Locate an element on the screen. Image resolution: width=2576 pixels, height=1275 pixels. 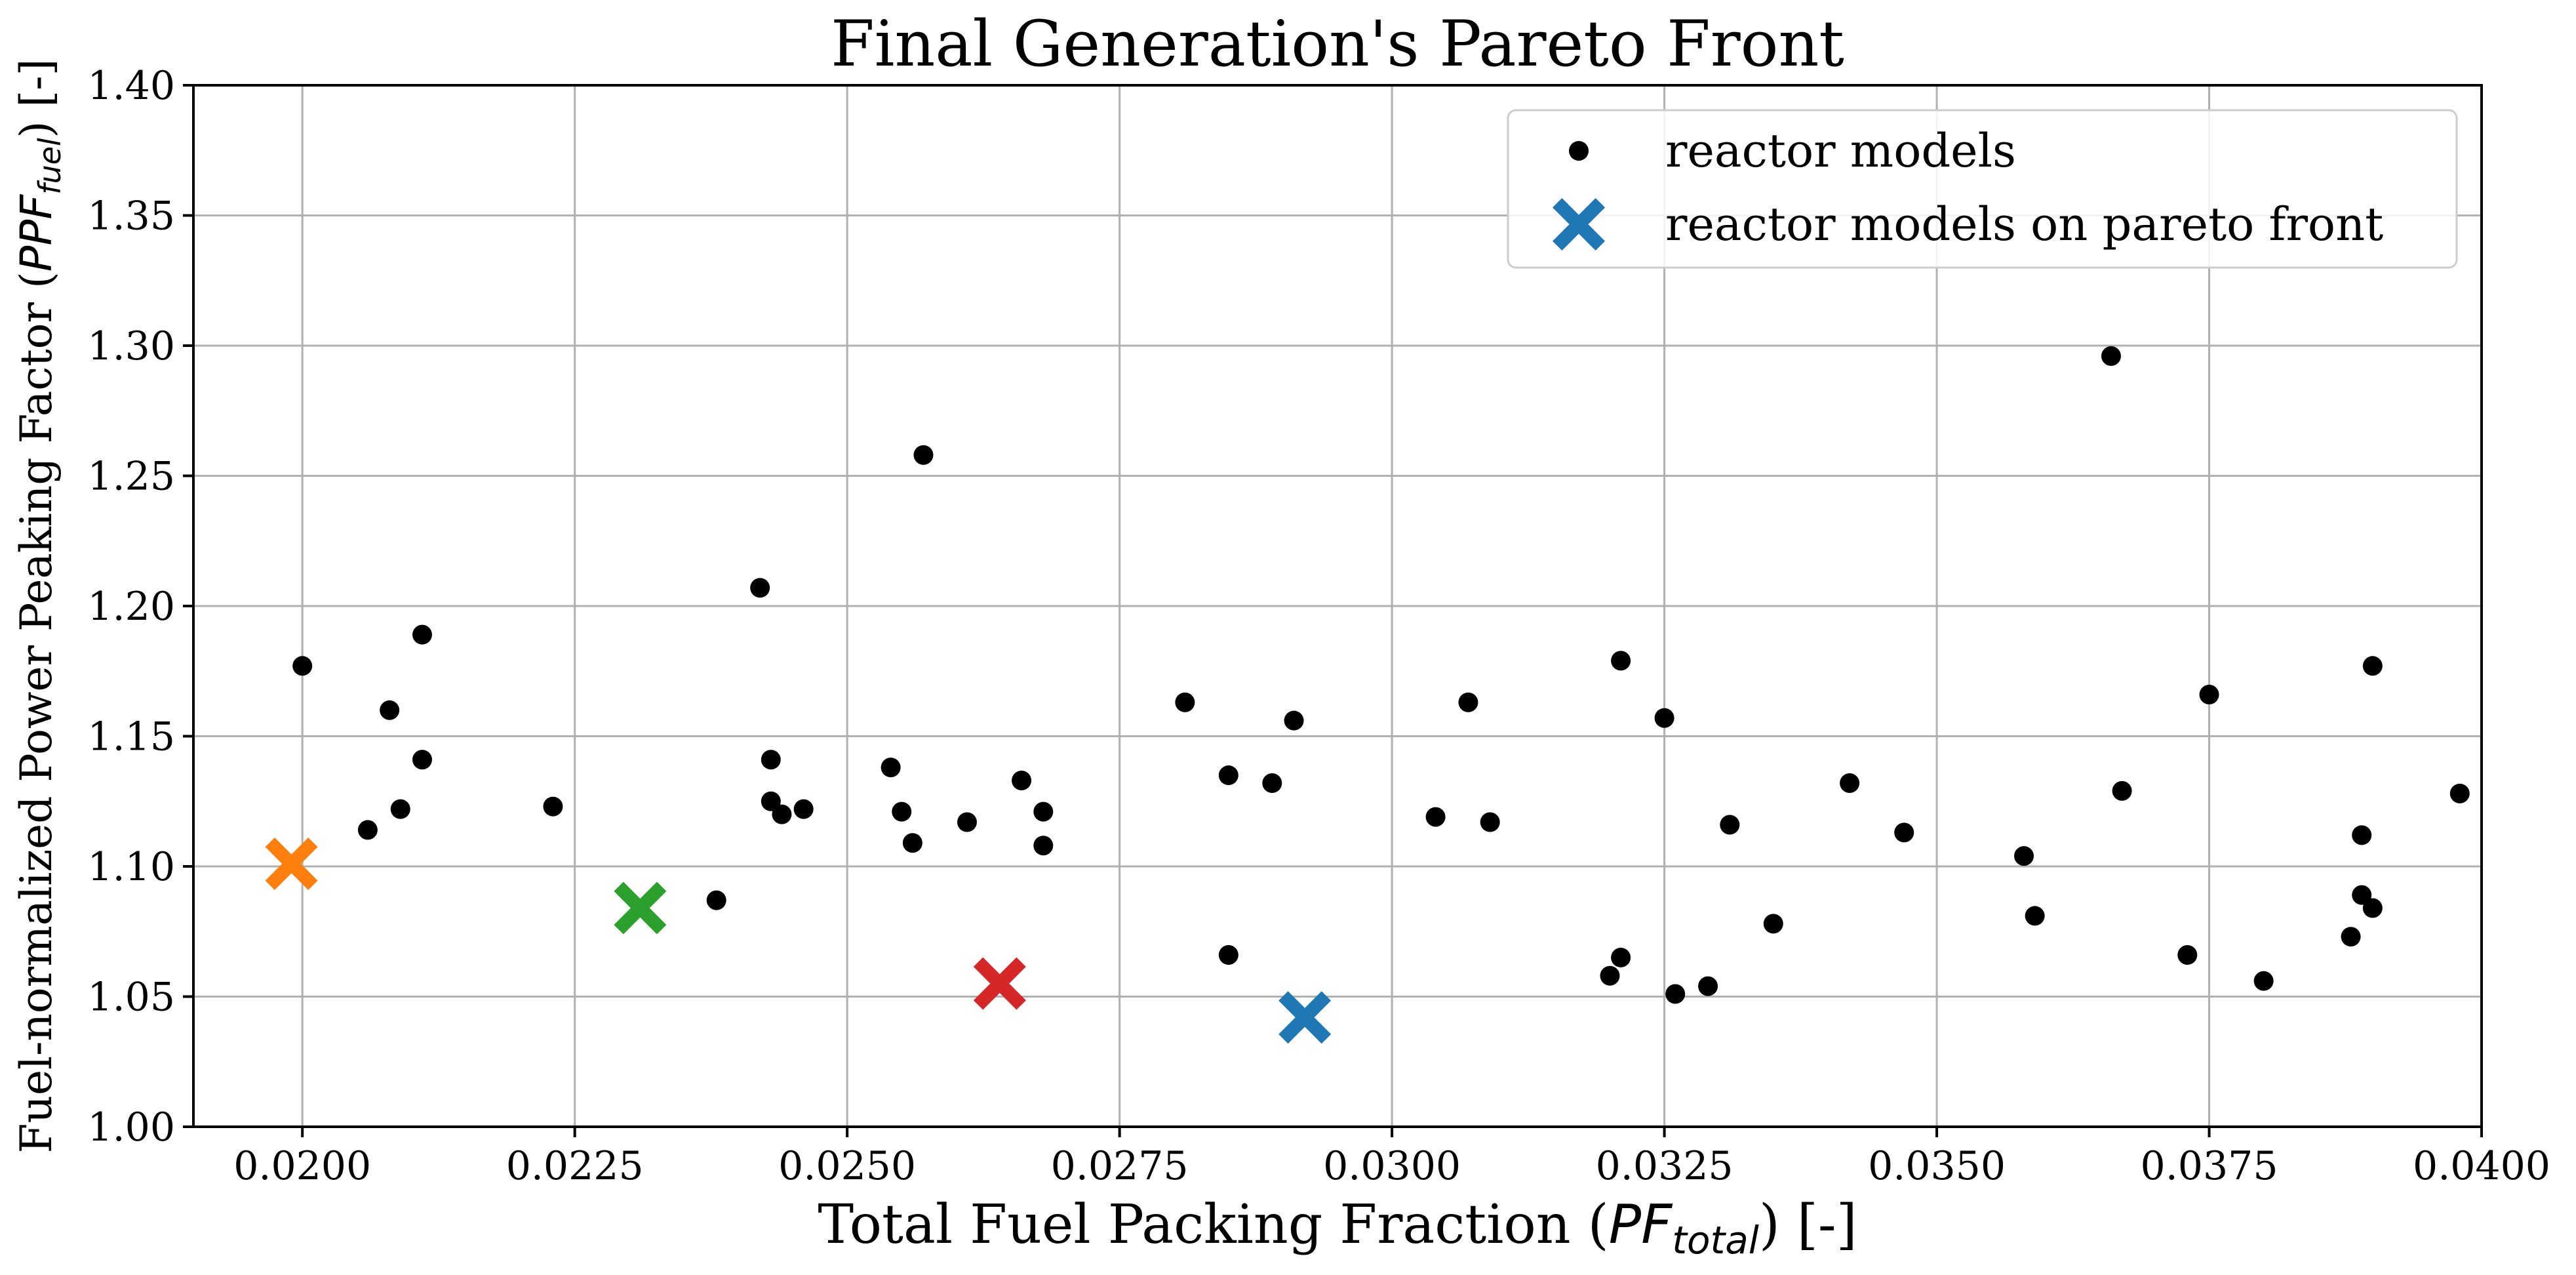
y-tick-label: 1.15 is located at coordinates (131, 737).